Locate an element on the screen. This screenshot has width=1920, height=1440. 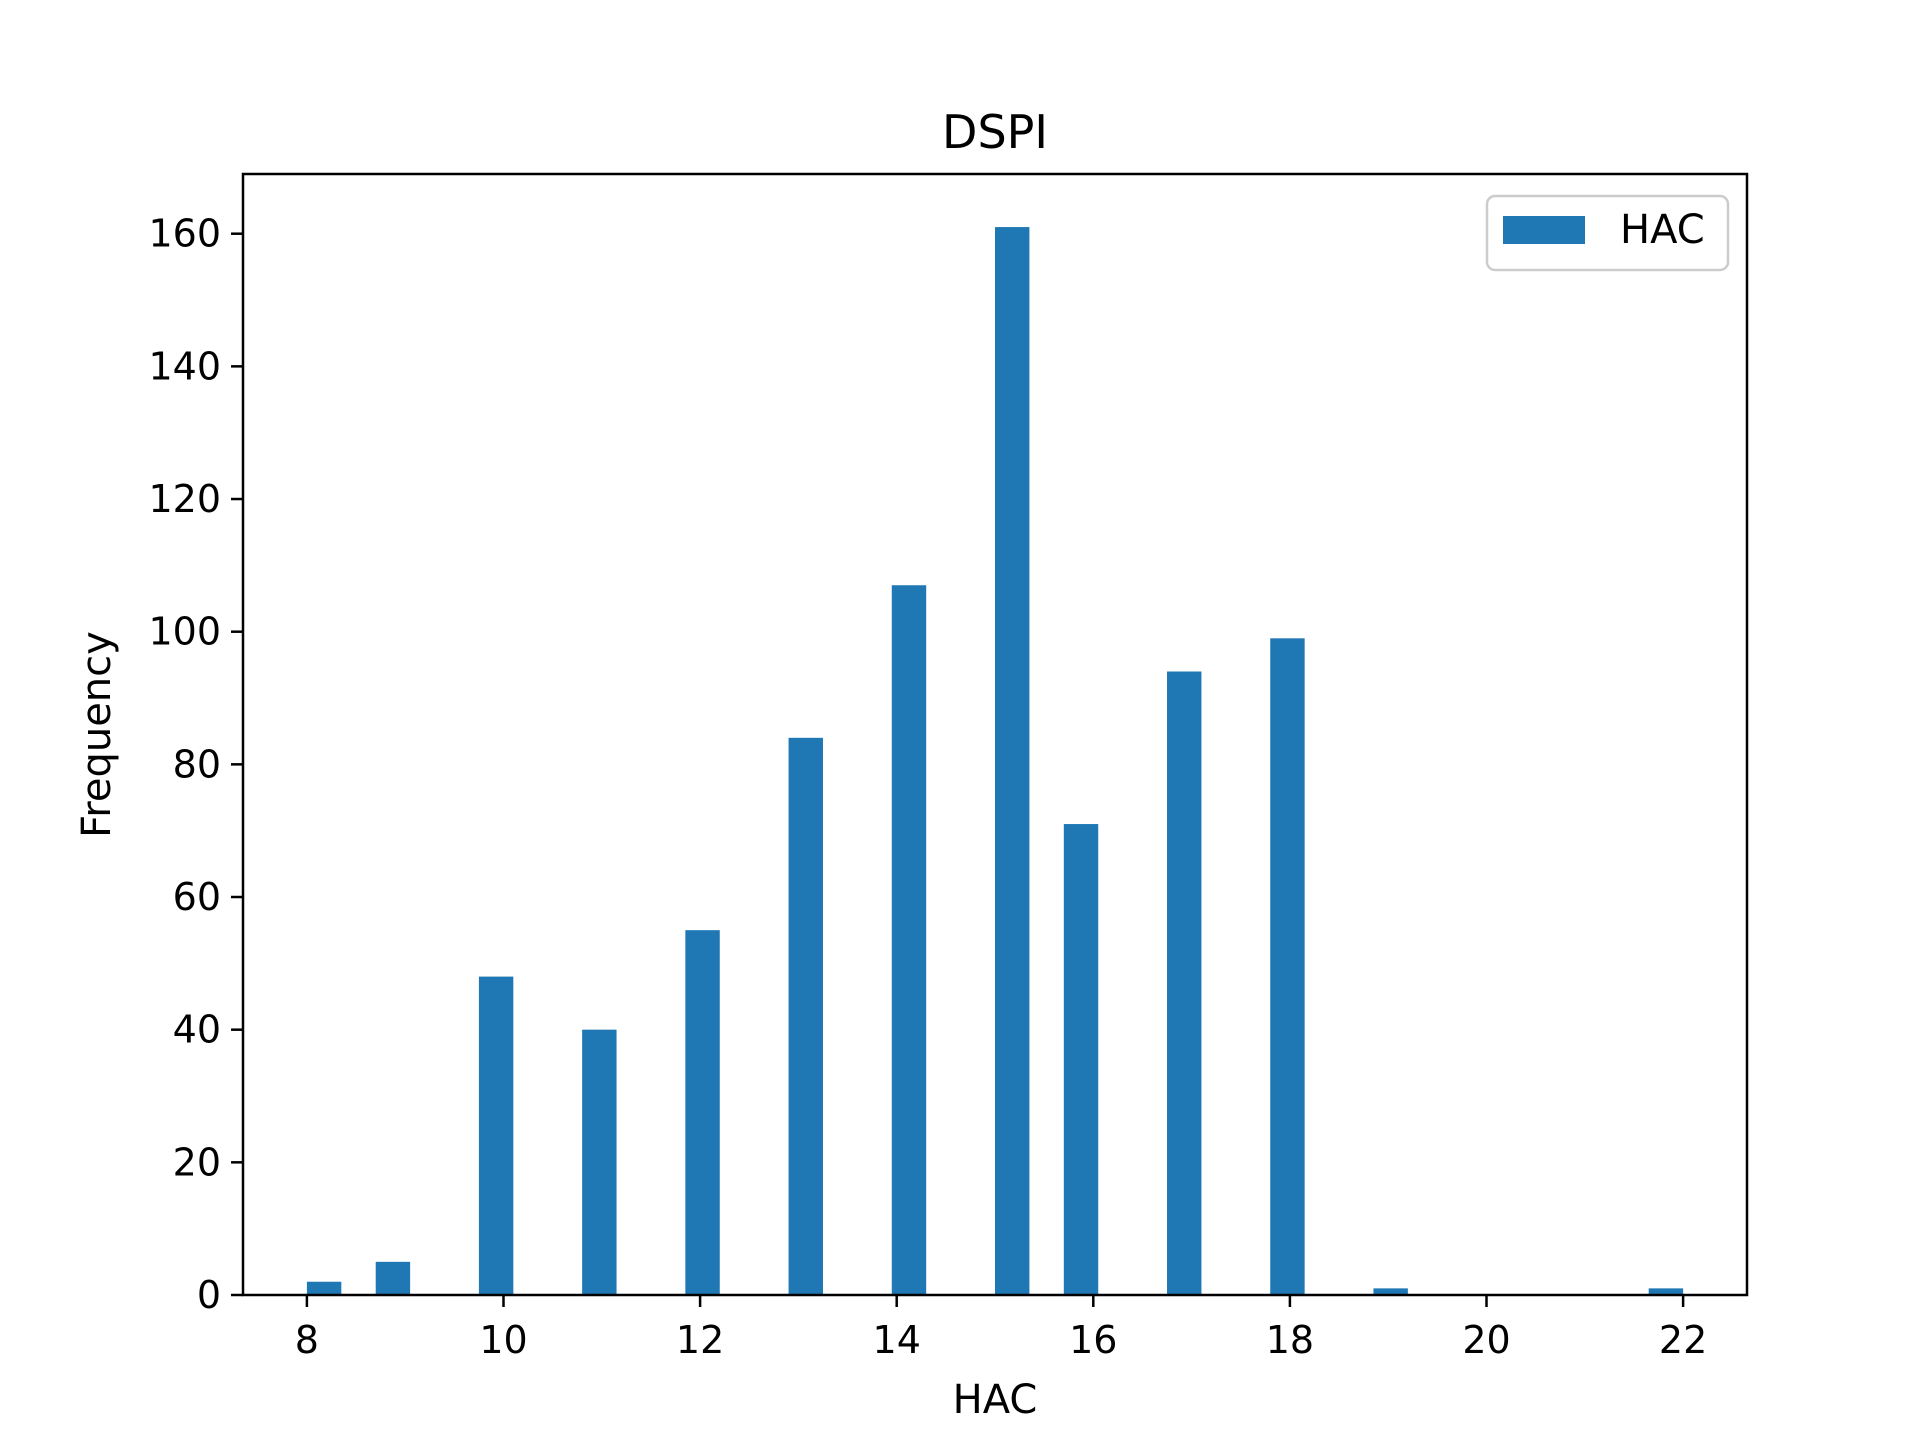
y-axis-ticks: 0 20 40 60 80 100 120 140 160 is located at coordinates (195, 764).